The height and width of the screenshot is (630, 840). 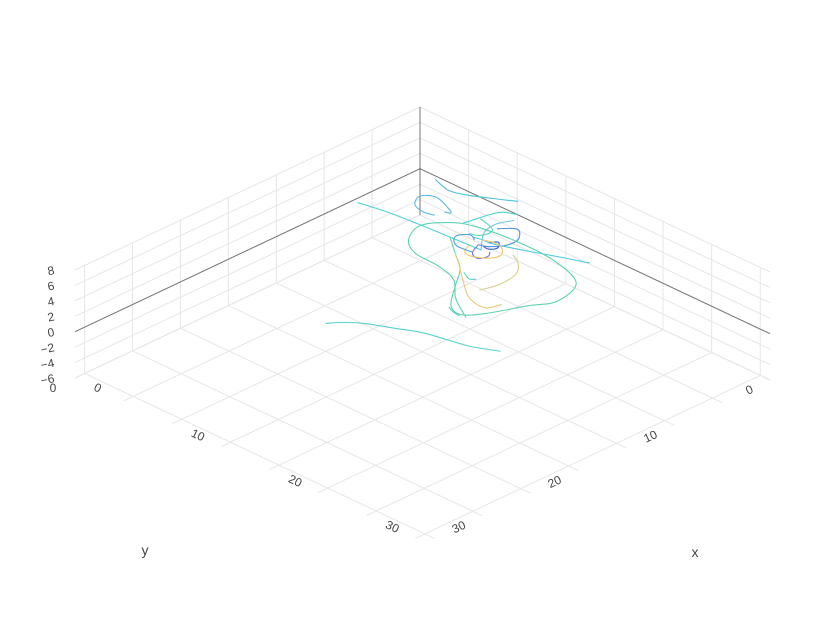 What do you see at coordinates (749, 390) in the screenshot?
I see `y-tick-label: 0` at bounding box center [749, 390].